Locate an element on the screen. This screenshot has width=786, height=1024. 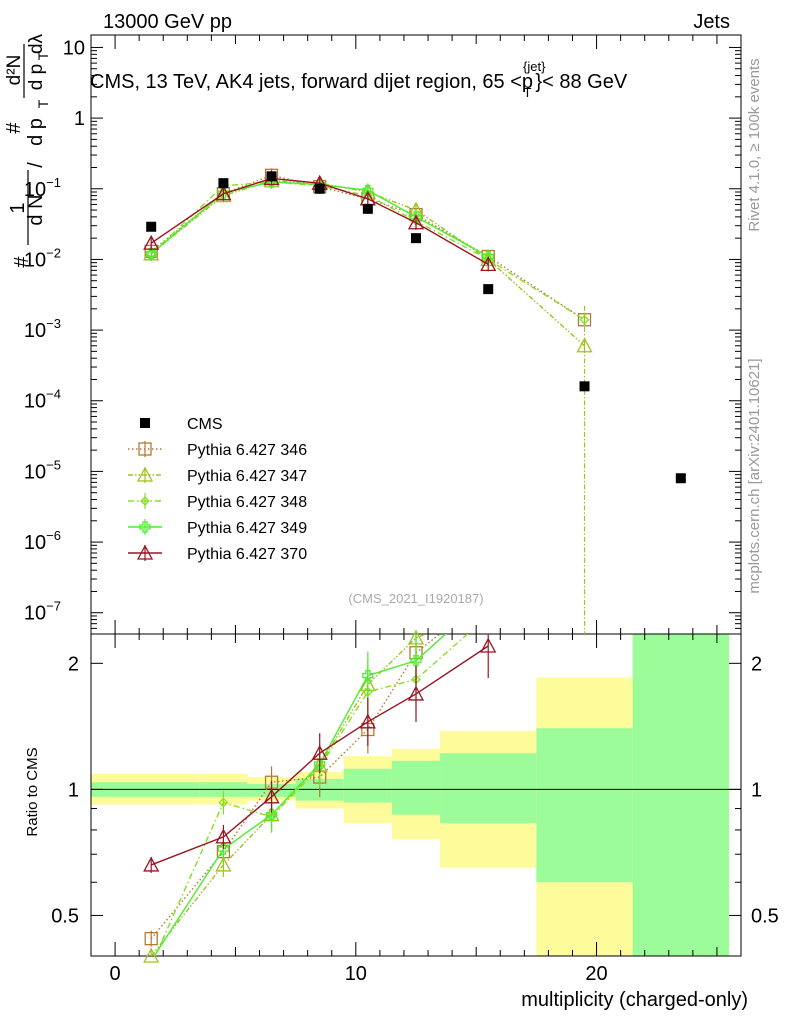
y-axis-title: # 1 d N / d p T # d²N d p T dλ is located at coordinates (27, 150).